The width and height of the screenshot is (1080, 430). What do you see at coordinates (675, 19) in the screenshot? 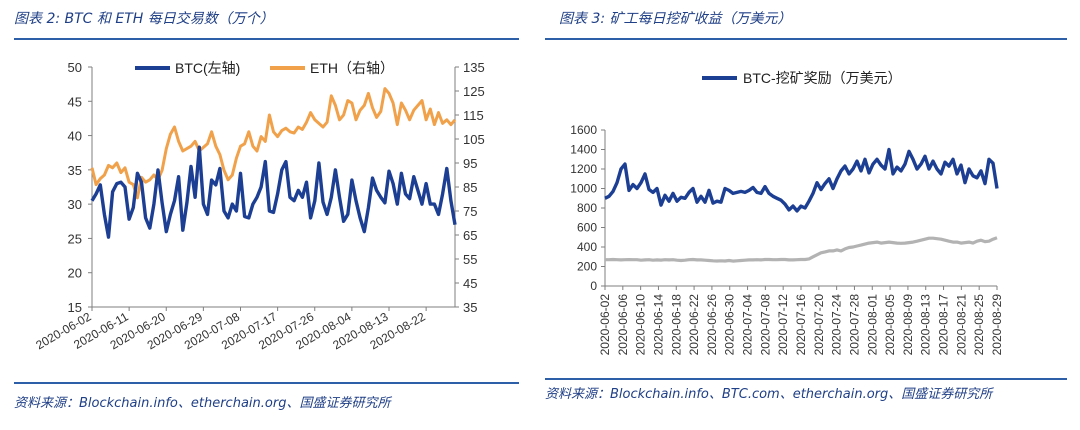
I see `figure-title: 图表 3: 矿工每日挖矿收益（万美元）` at bounding box center [675, 19].